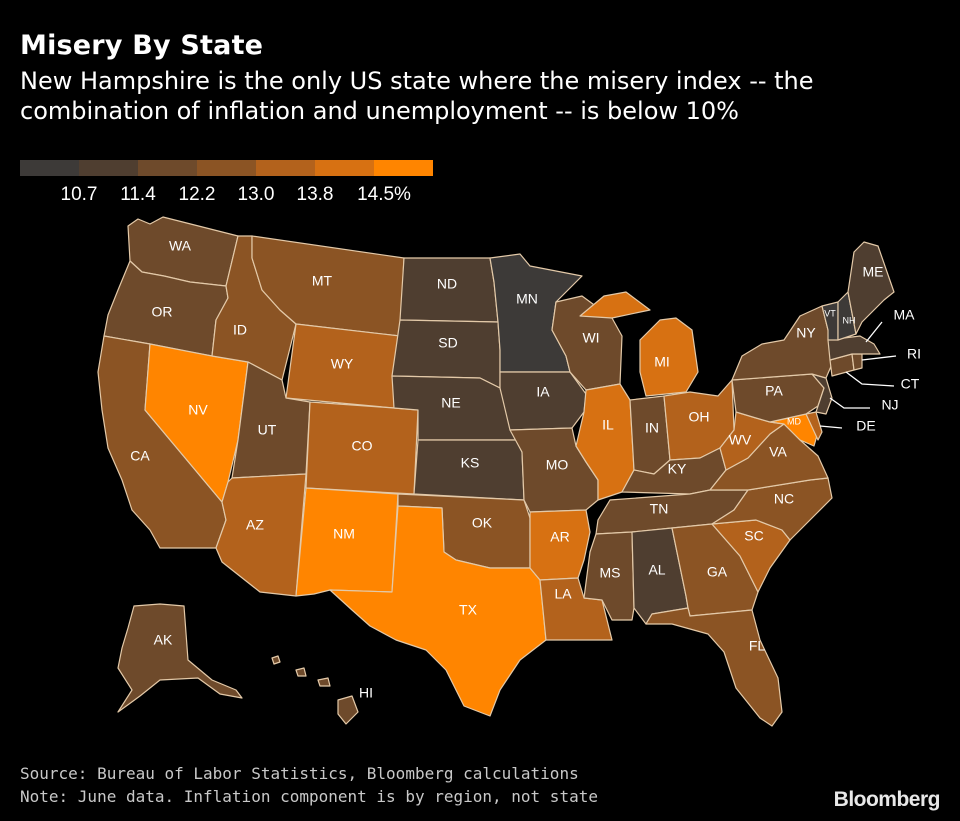 The image size is (960, 821). What do you see at coordinates (198, 410) in the screenshot?
I see `state-label-nv: NV` at bounding box center [198, 410].